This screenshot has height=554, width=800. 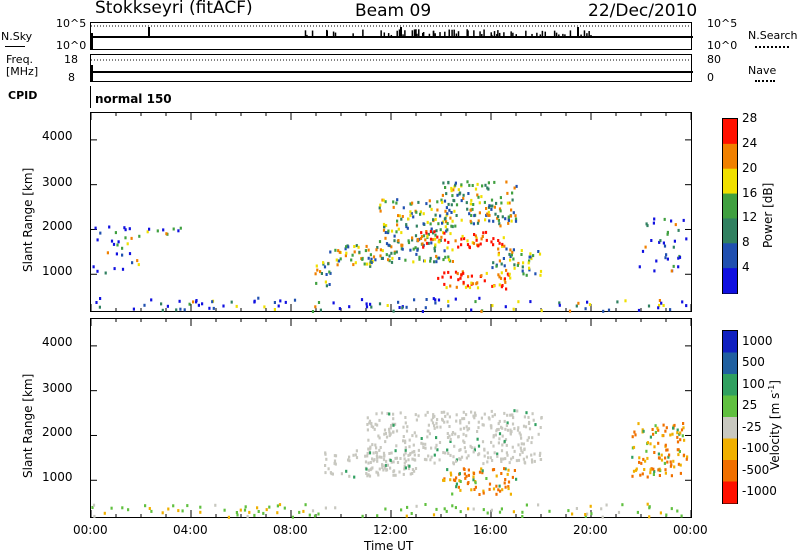 What do you see at coordinates (722, 45) in the screenshot?
I see `nsearch-tick-bottom: 10^0` at bounding box center [722, 45].